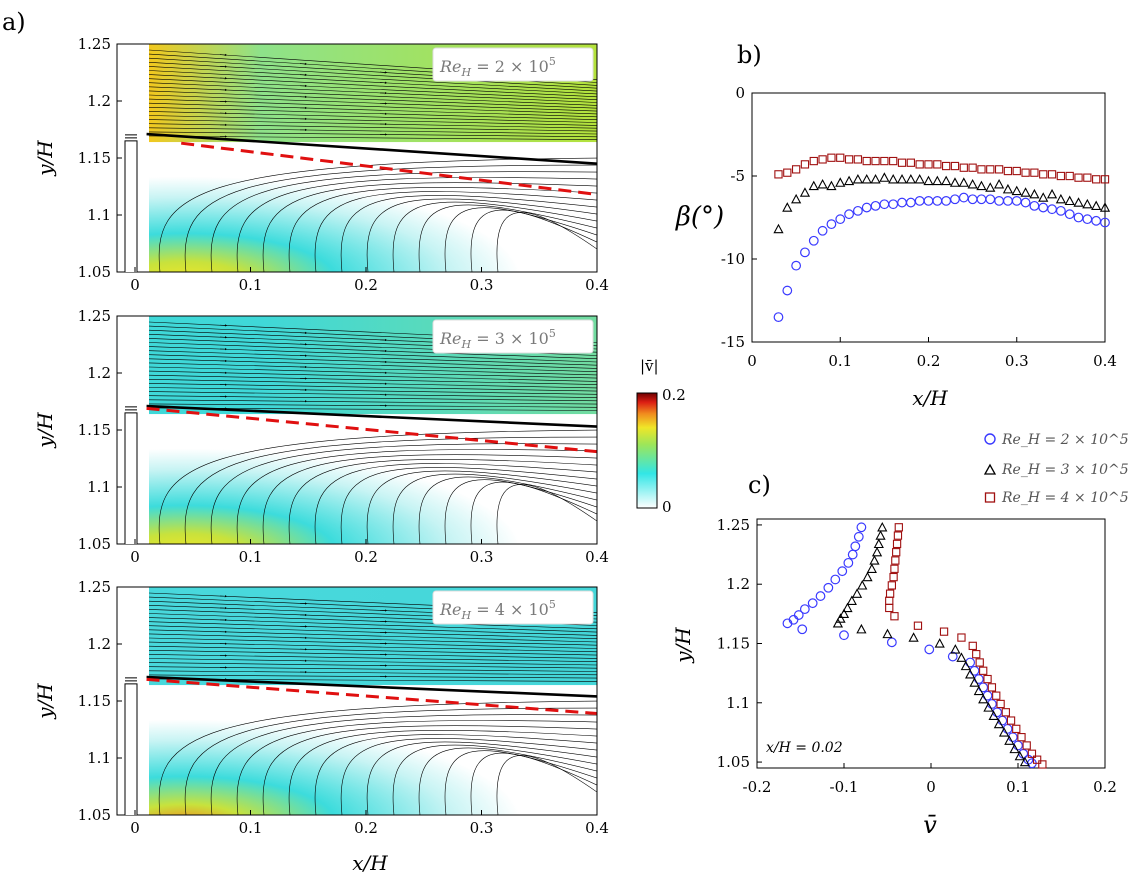 The height and width of the screenshot is (883, 1131). I want to click on re-symbol: Re, so click(450, 338).